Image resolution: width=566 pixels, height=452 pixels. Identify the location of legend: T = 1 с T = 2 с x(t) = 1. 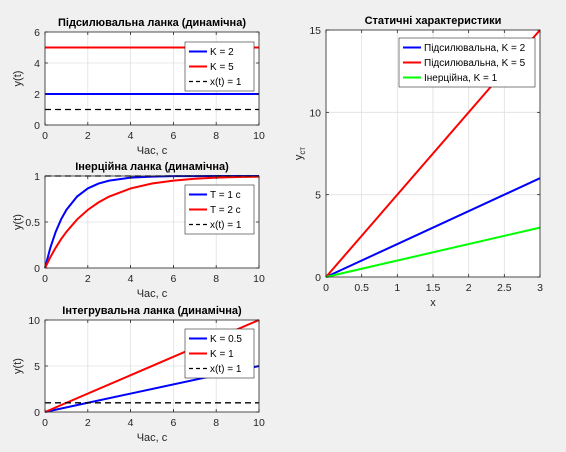
(219, 209).